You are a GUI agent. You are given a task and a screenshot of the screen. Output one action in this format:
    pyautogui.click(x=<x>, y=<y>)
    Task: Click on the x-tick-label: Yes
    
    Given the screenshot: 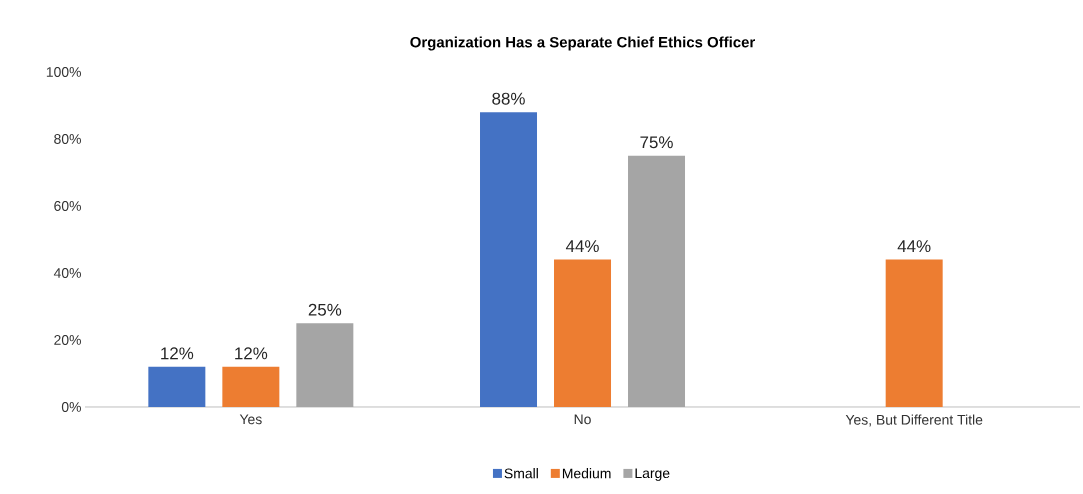 What is the action you would take?
    pyautogui.click(x=250, y=419)
    